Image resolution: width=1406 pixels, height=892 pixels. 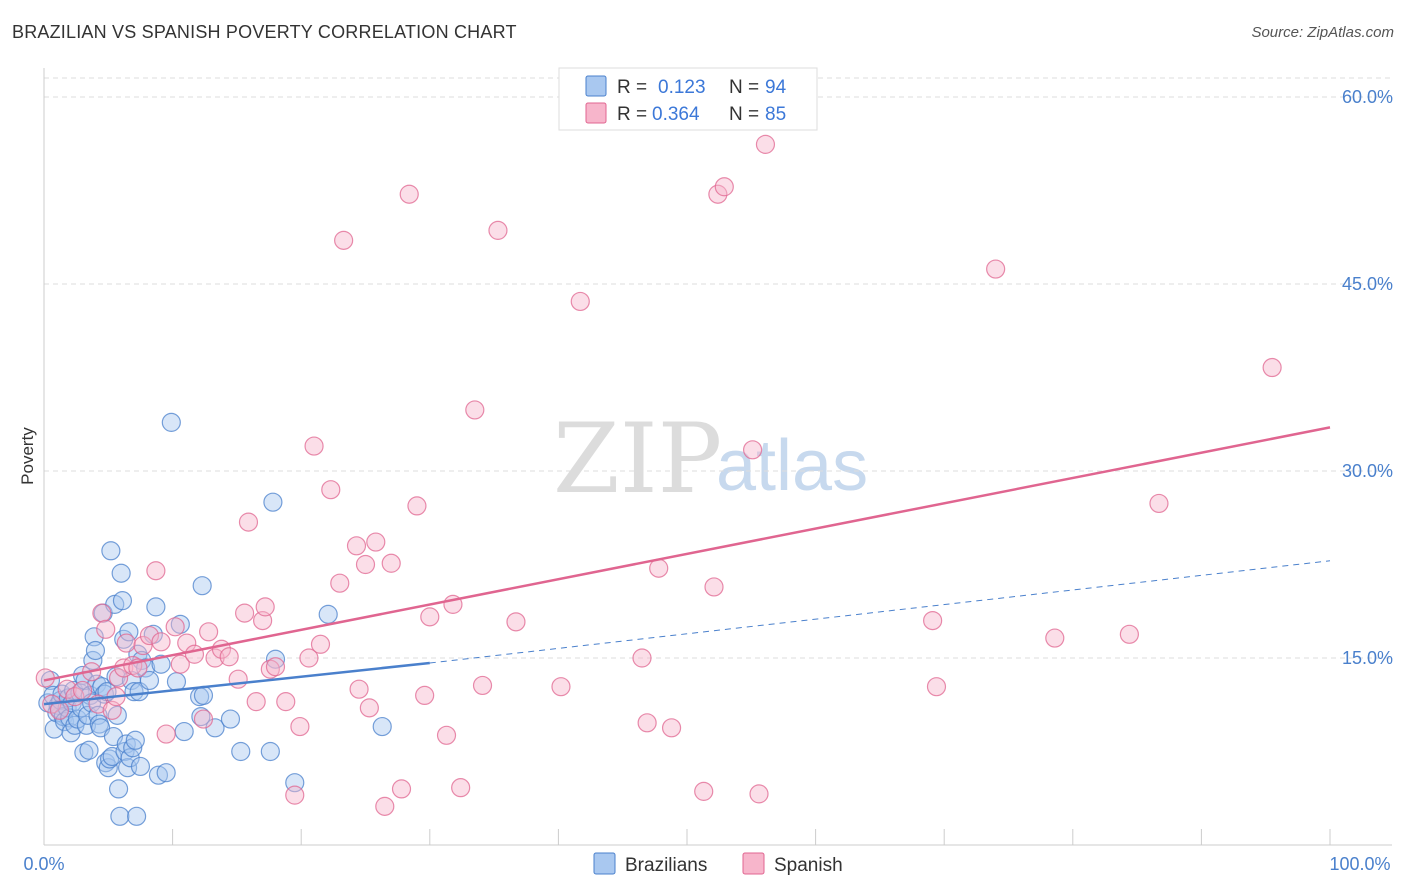 What do you see at coordinates (1367, 377) in the screenshot?
I see `y-axis-tick-labels: 15.0% 30.0% 45.0% 60.0%` at bounding box center [1367, 377].